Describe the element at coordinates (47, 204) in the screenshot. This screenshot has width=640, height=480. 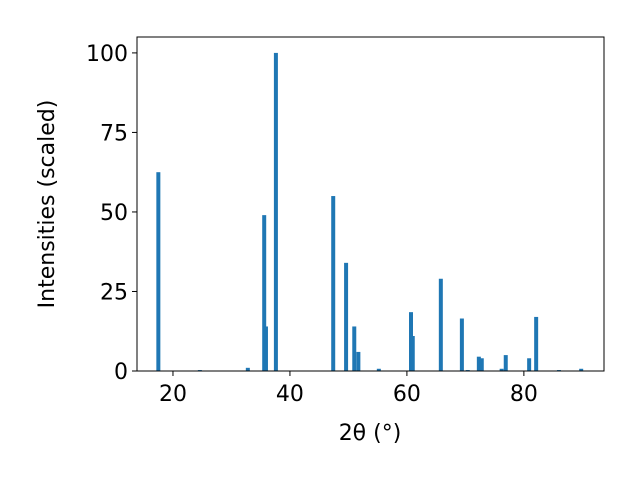
I see `y-axis-label: Intensities (scaled)` at that location.